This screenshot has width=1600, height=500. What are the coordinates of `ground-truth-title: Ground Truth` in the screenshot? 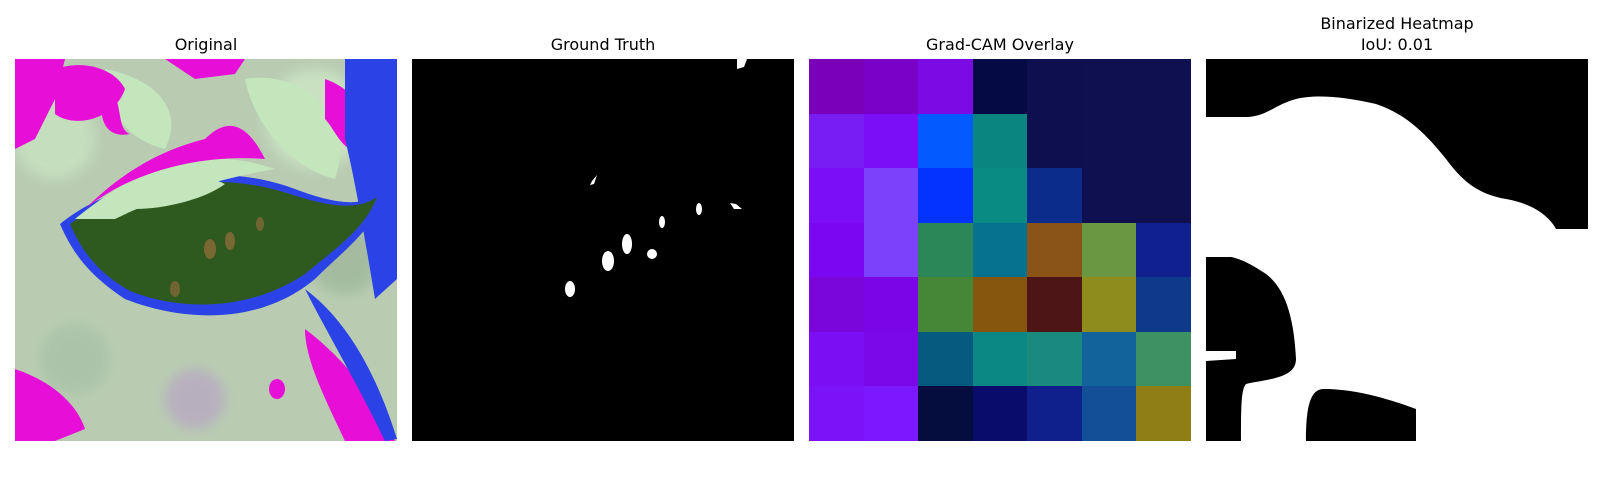 It's located at (603, 44).